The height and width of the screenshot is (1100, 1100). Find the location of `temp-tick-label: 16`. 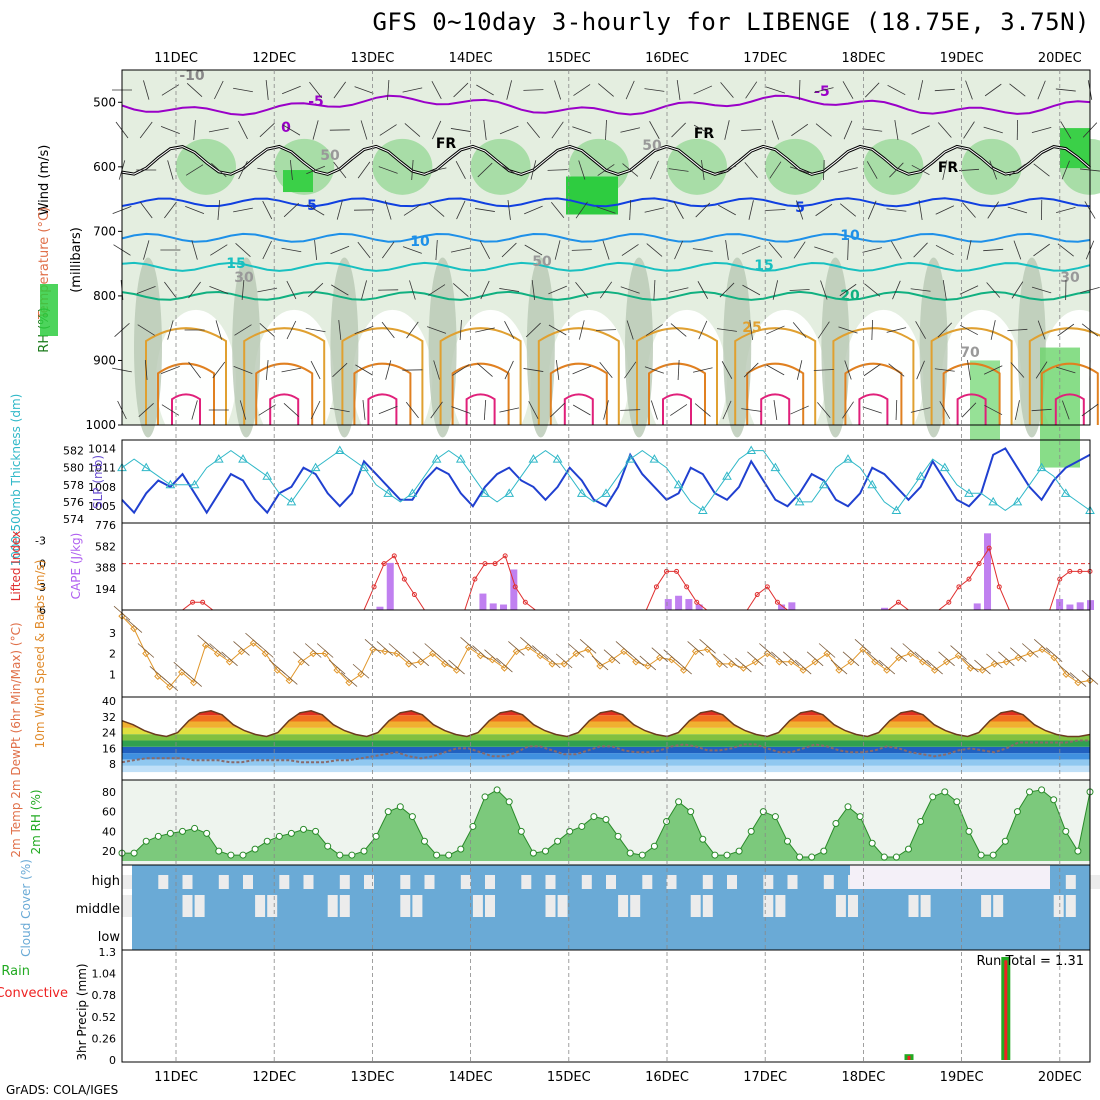

temp-tick-label: 16 is located at coordinates (109, 748).